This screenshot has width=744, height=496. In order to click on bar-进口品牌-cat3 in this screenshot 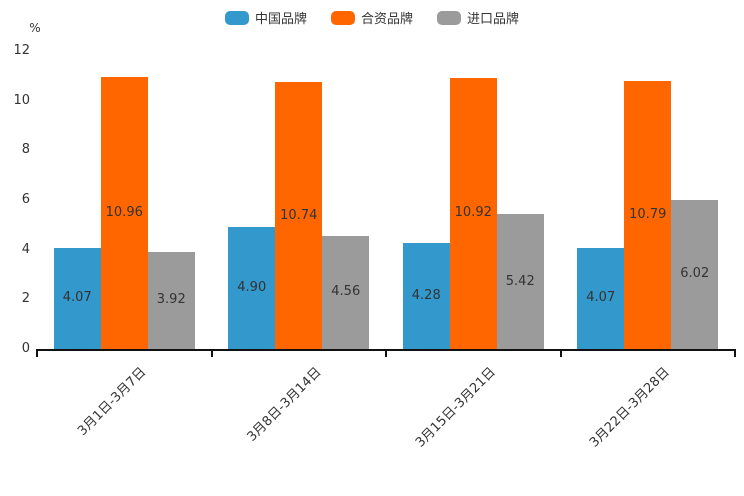, I will do `click(695, 274)`.